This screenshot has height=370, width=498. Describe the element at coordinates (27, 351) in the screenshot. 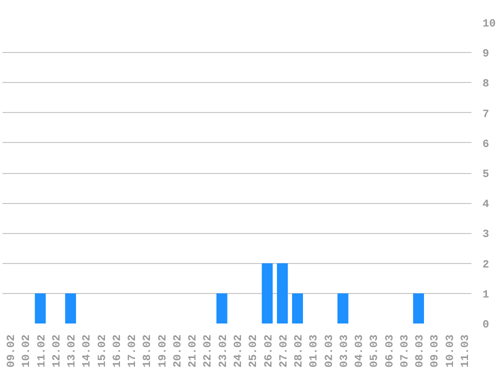

I see `x-tick-label: 10.02` at that location.